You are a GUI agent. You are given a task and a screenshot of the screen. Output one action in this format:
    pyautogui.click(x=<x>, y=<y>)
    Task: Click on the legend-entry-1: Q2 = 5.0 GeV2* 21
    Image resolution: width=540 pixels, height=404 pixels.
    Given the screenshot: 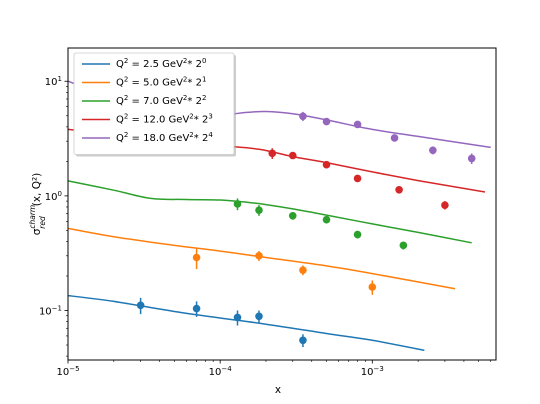 What is the action you would take?
    pyautogui.click(x=161, y=82)
    